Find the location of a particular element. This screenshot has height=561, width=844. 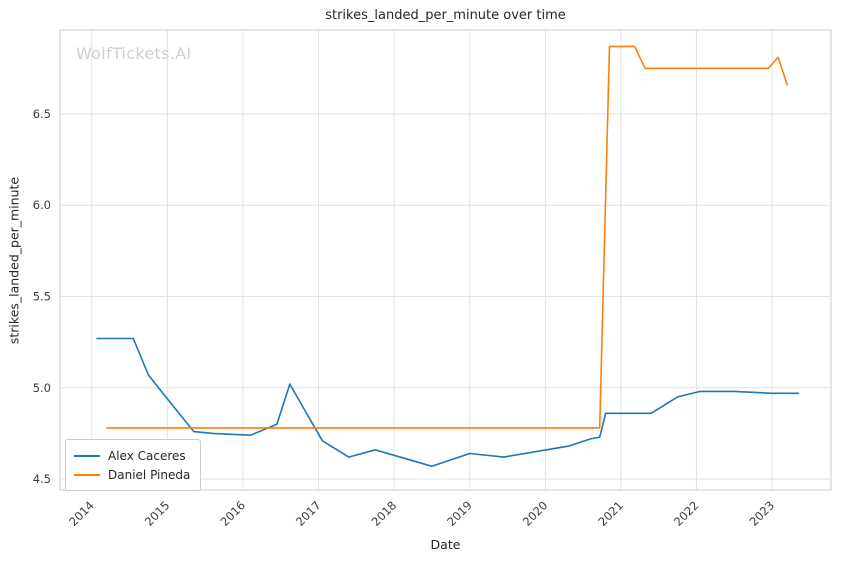

legend-item-daniel-pineda: Daniel Pineda is located at coordinates (132, 474).